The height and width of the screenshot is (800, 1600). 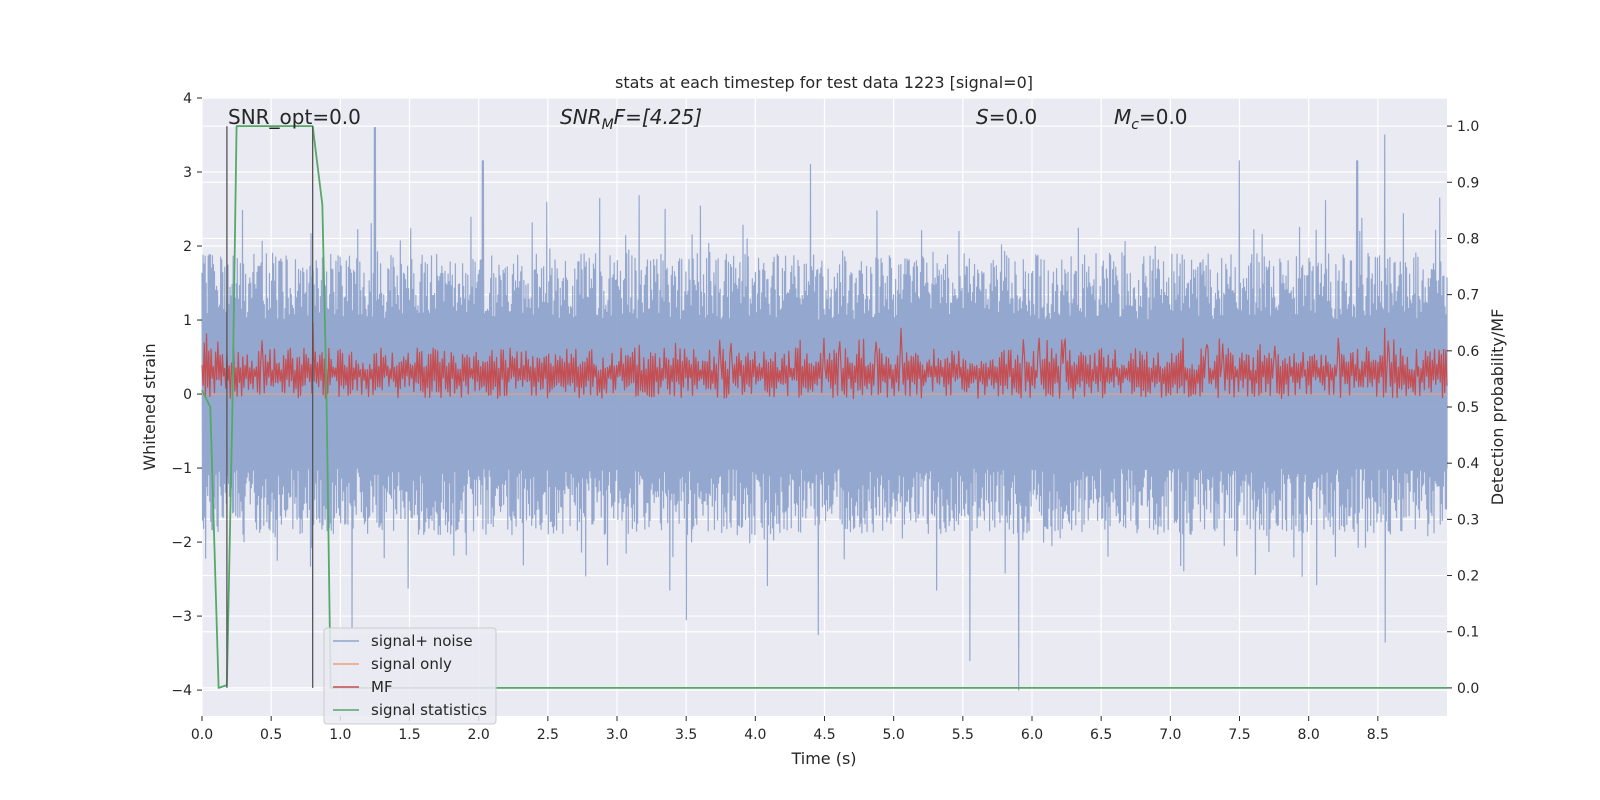 I want to click on x-tick-label: 5.0, so click(x=894, y=735).